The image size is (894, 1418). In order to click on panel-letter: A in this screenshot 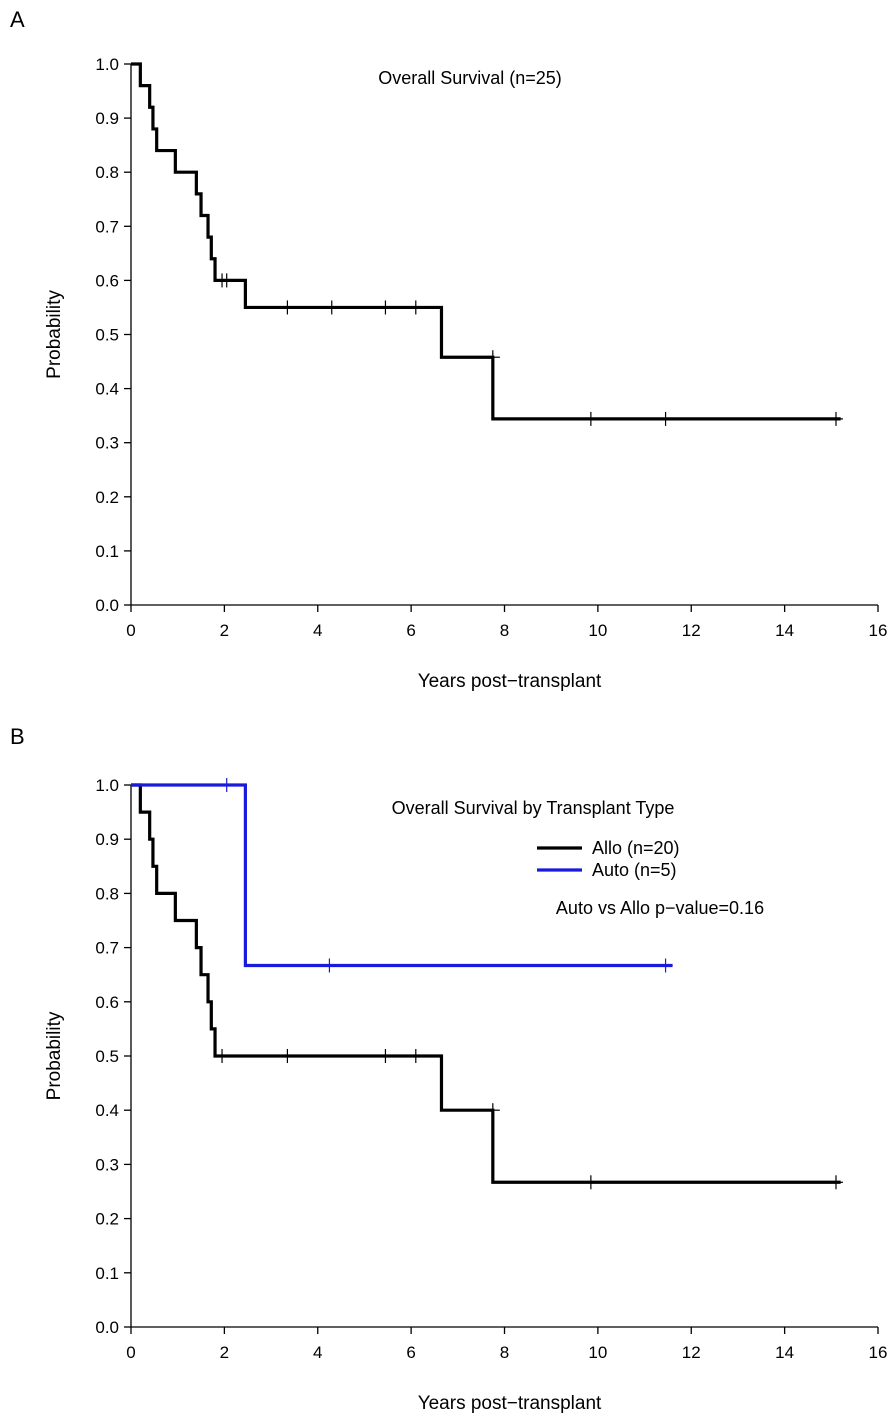, I will do `click(17, 19)`.